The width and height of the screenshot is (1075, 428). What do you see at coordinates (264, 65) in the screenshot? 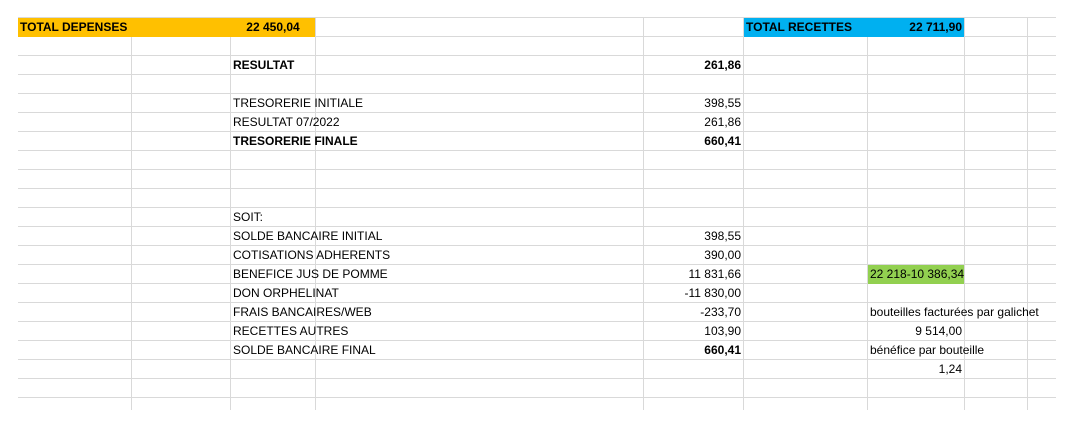
I see `resultat-label: RESULTAT` at bounding box center [264, 65].